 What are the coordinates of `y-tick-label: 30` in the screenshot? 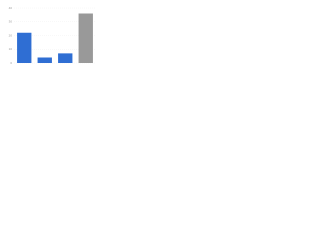 It's located at (11, 22).